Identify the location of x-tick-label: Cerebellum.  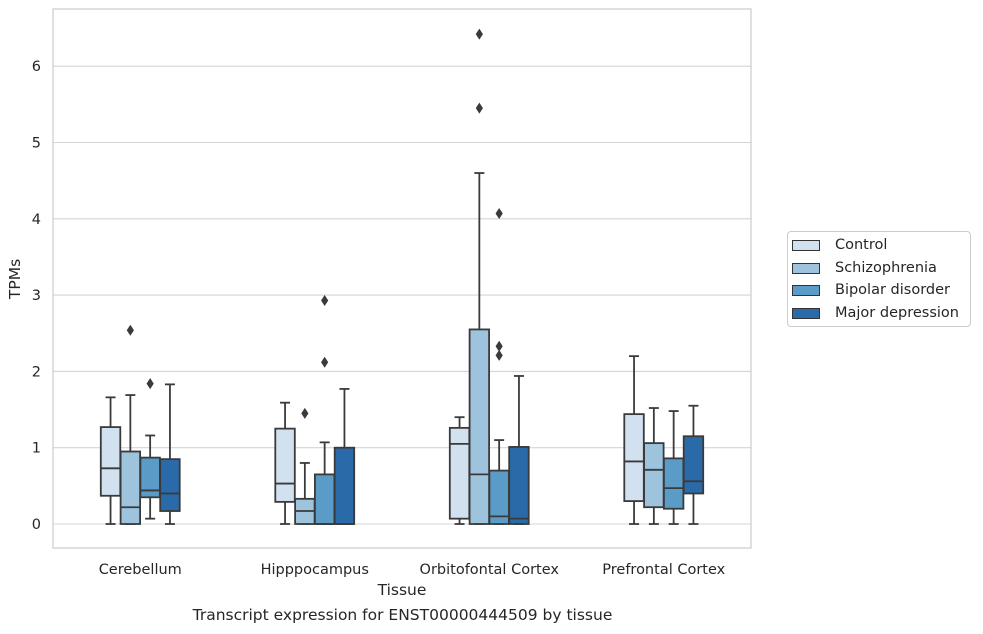
(140, 570).